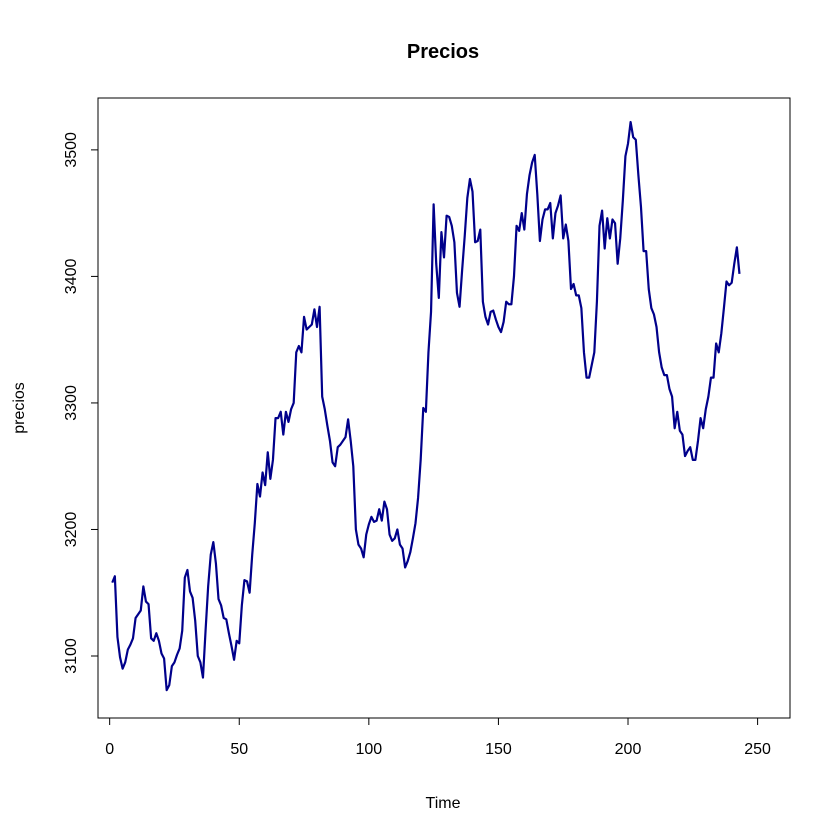  I want to click on y-tick-label: 3400, so click(71, 277).